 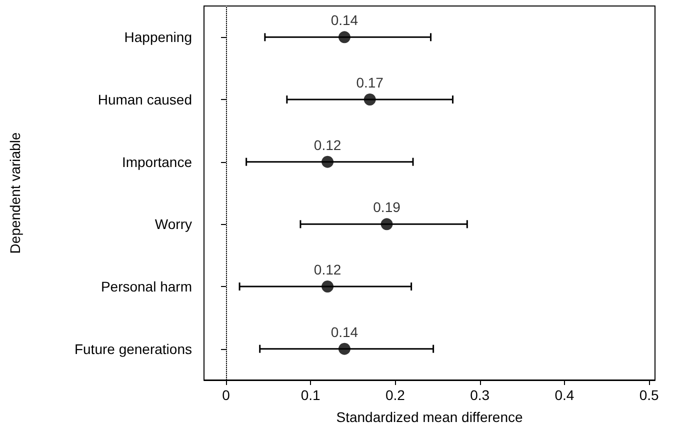 What do you see at coordinates (133, 348) in the screenshot?
I see `y-tick-label: Future generations` at bounding box center [133, 348].